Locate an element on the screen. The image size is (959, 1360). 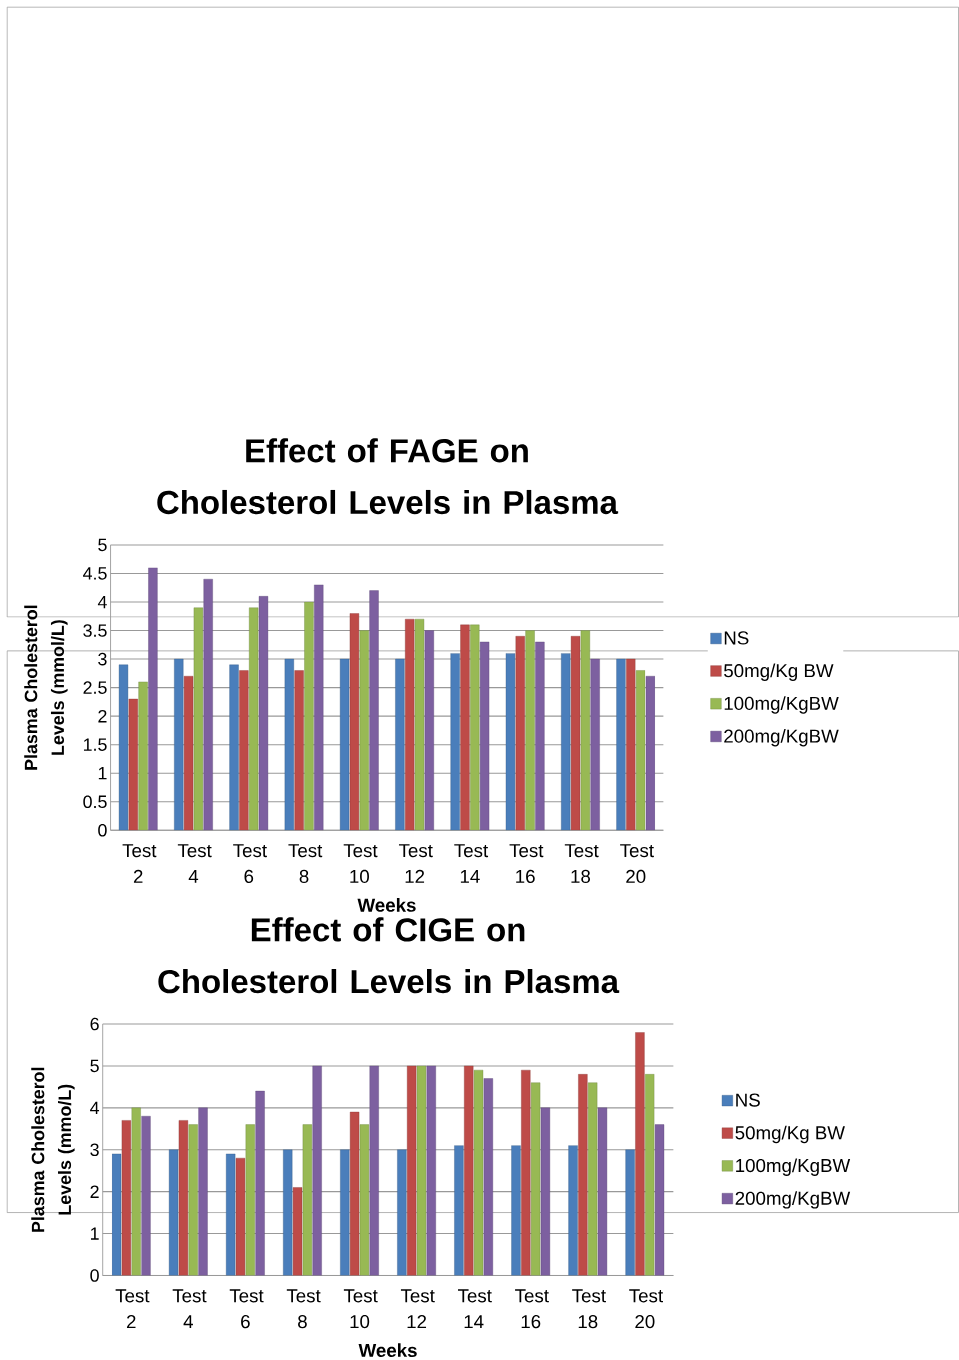
y-tick-label: 1.5 is located at coordinates (95, 744).